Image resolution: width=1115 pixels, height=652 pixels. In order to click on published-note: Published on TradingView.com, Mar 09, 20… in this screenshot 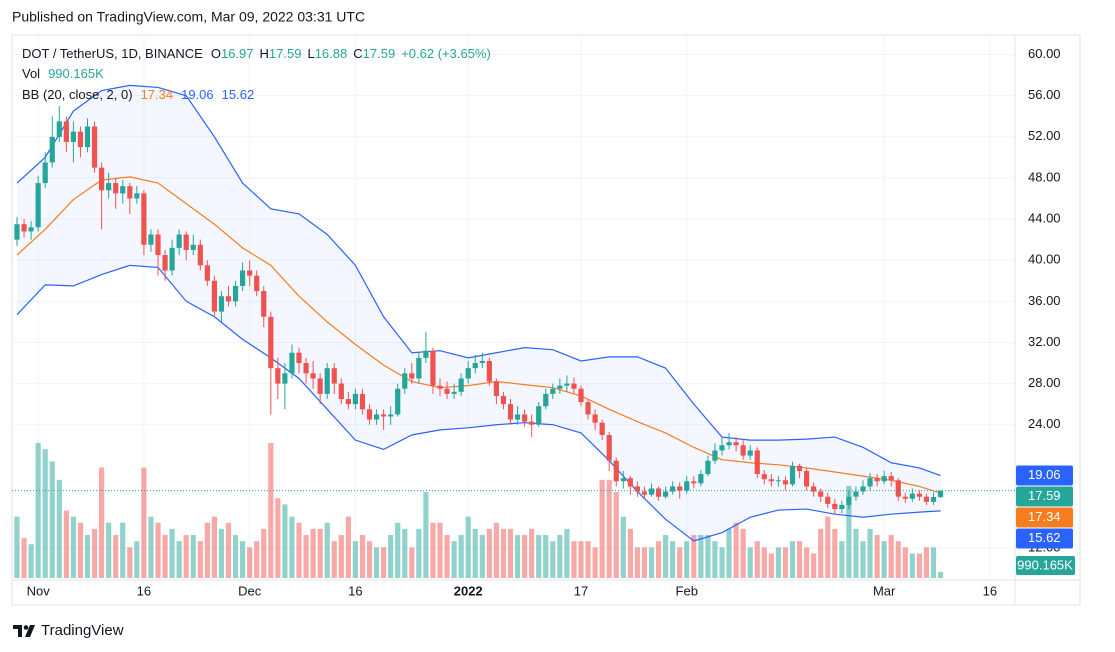, I will do `click(188, 17)`.